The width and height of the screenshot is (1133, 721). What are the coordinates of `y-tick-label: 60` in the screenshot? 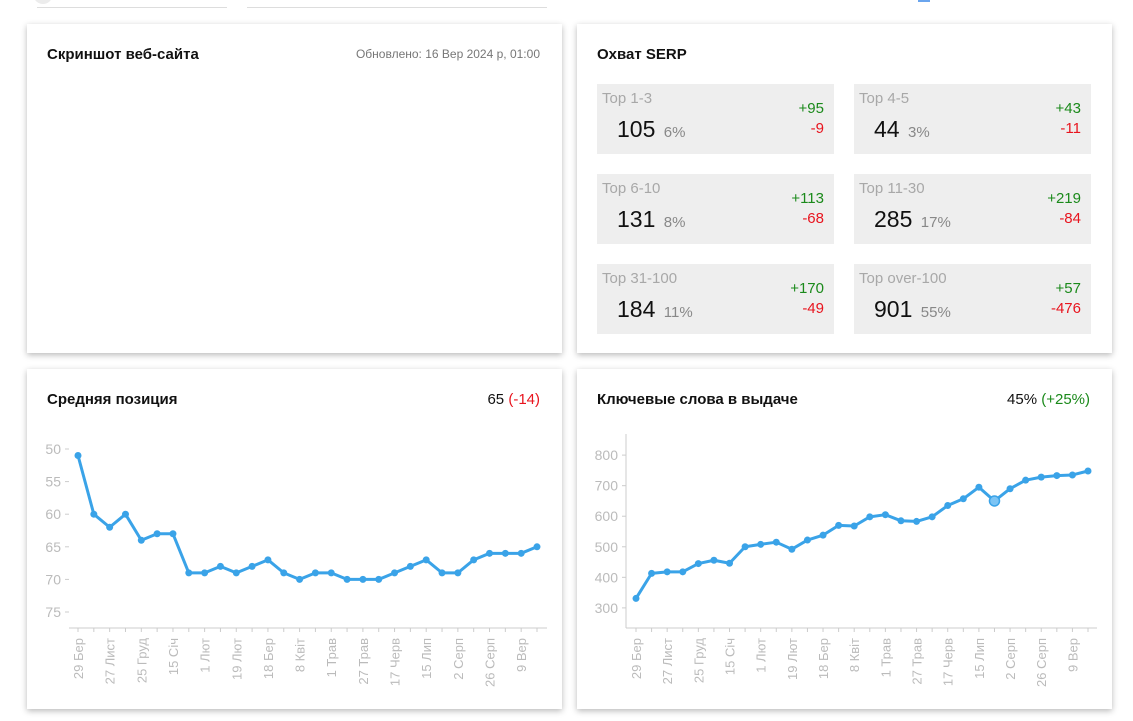 It's located at (53, 514).